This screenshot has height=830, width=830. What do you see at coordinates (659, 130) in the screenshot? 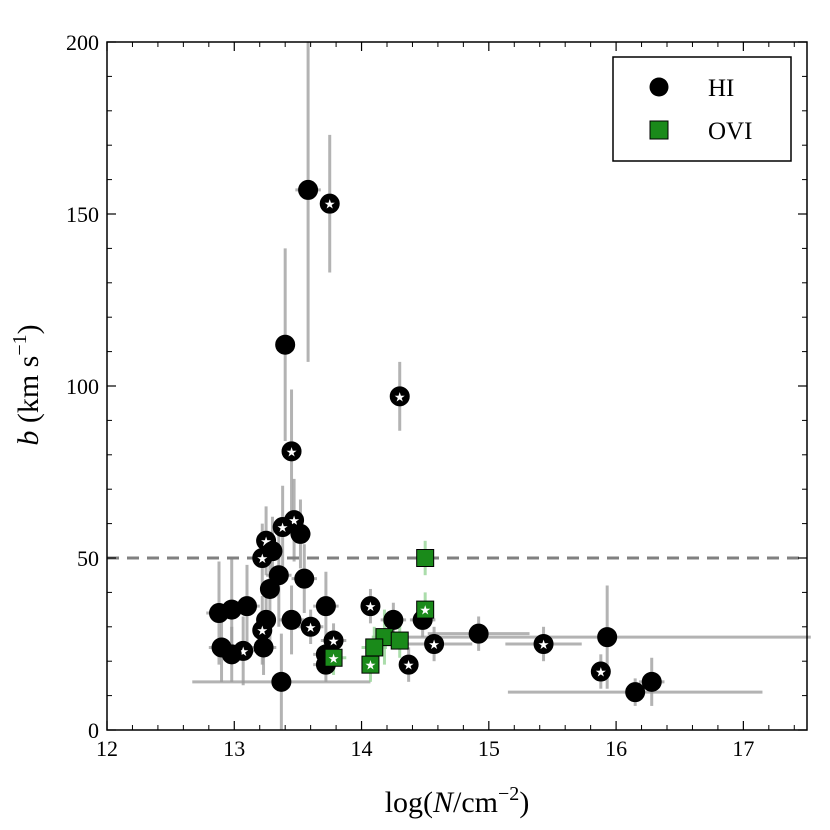
I see `legend-marker-ovi` at bounding box center [659, 130].